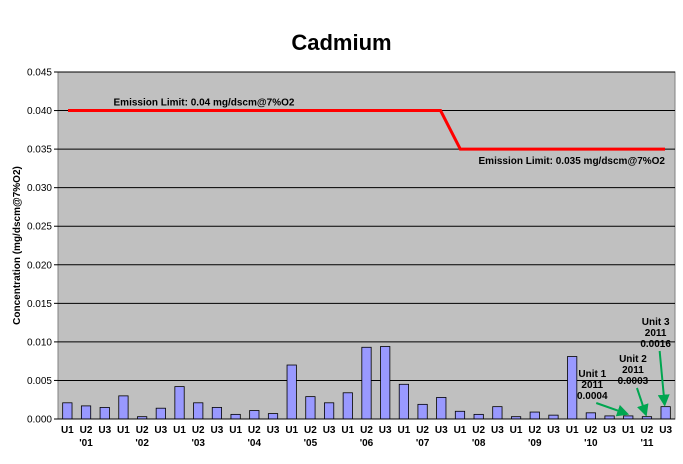  Describe the element at coordinates (39, 188) in the screenshot. I see `y-tick-label: 0.030` at that location.